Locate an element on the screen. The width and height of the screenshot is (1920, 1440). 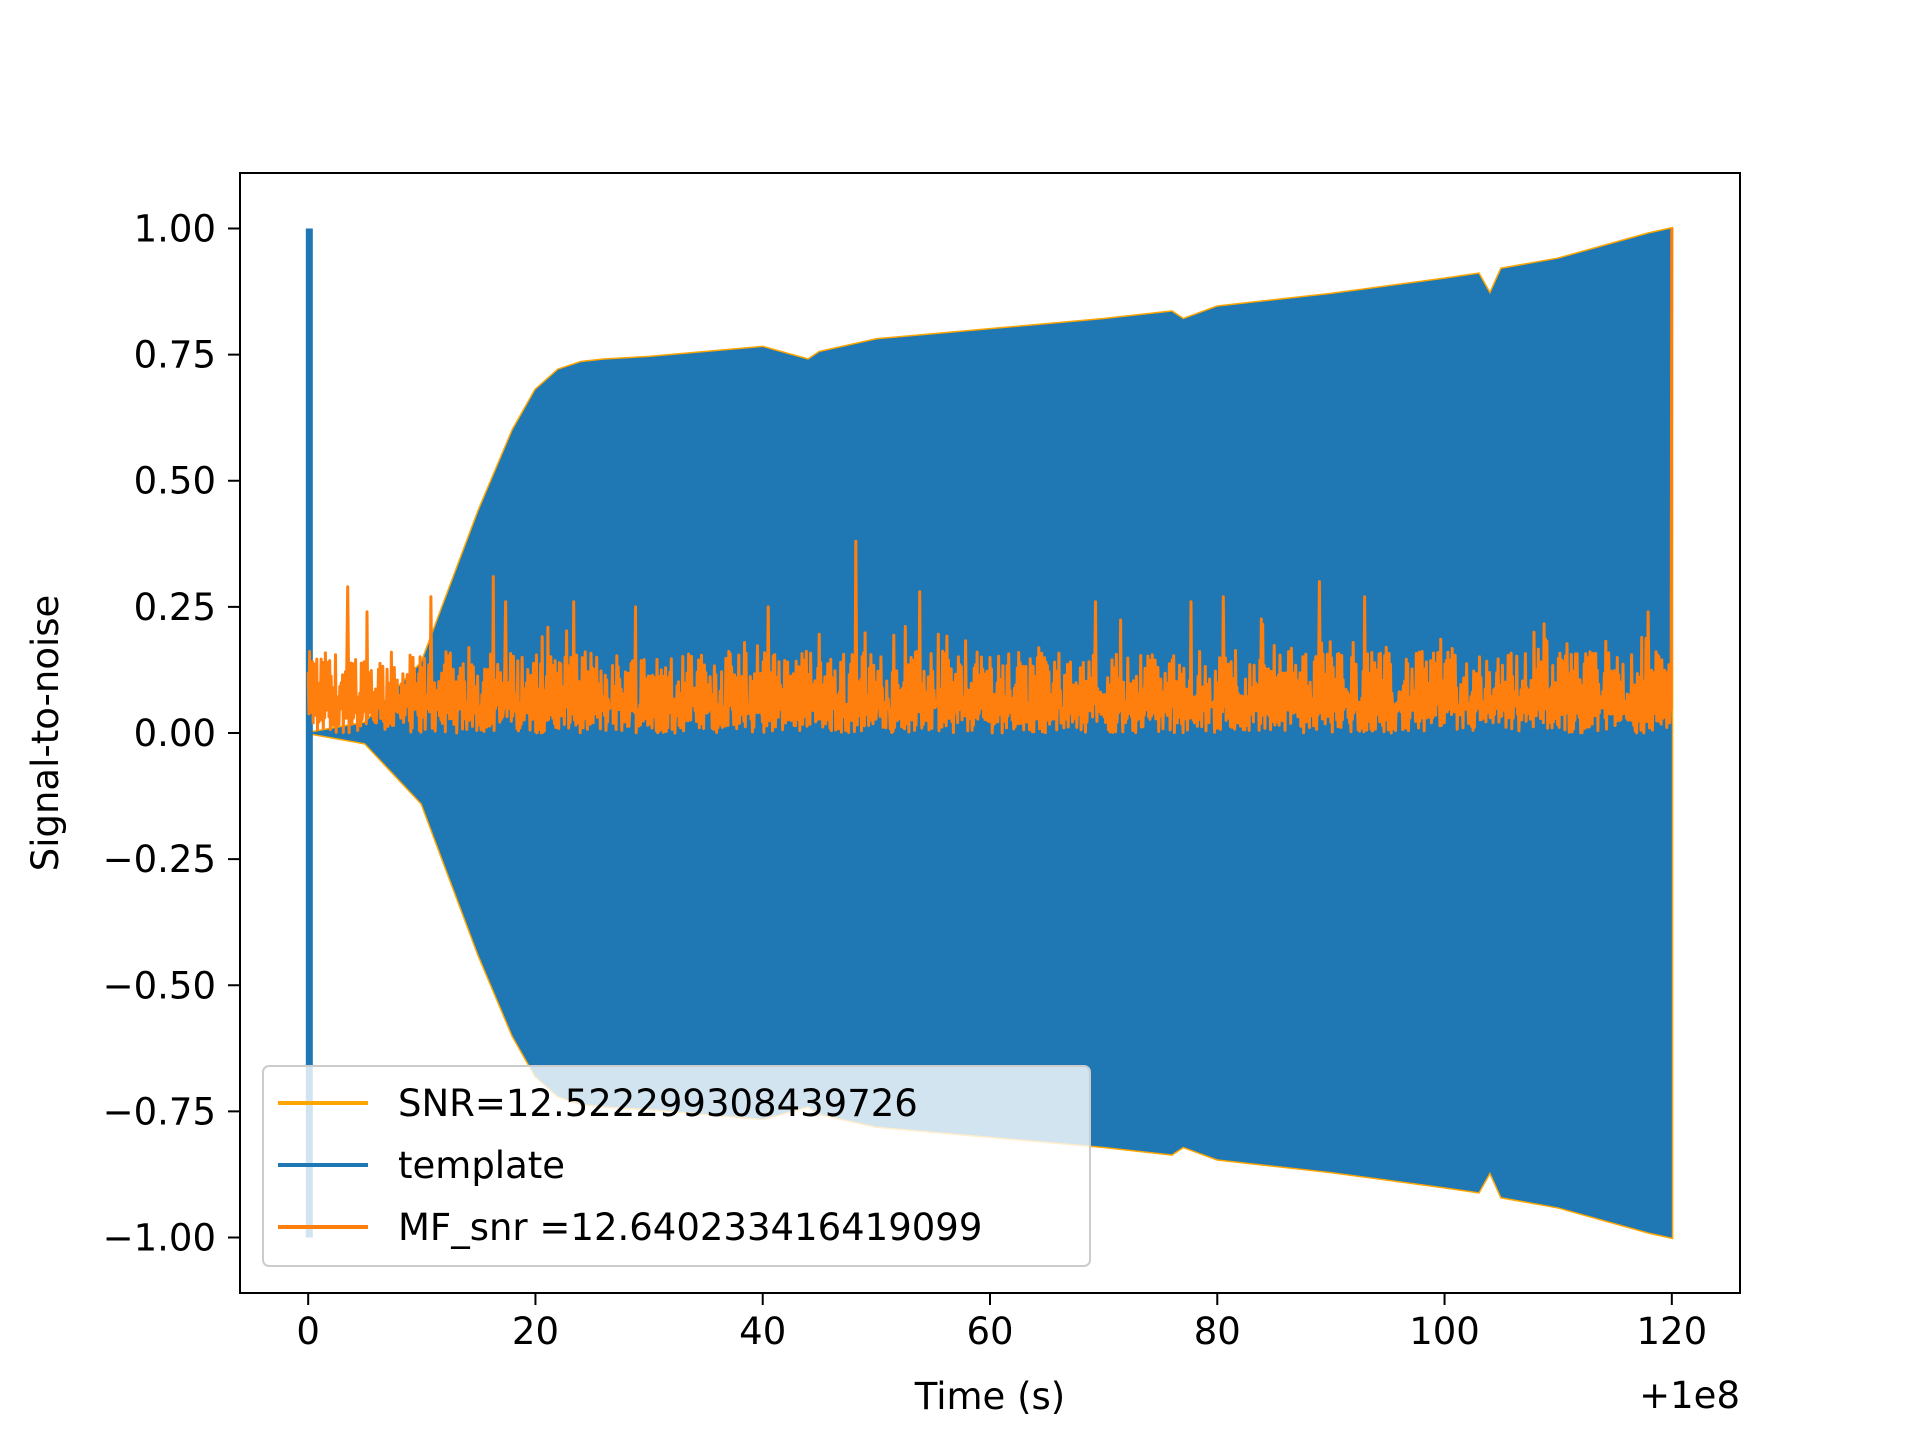
legend-box is located at coordinates (676, 1166).